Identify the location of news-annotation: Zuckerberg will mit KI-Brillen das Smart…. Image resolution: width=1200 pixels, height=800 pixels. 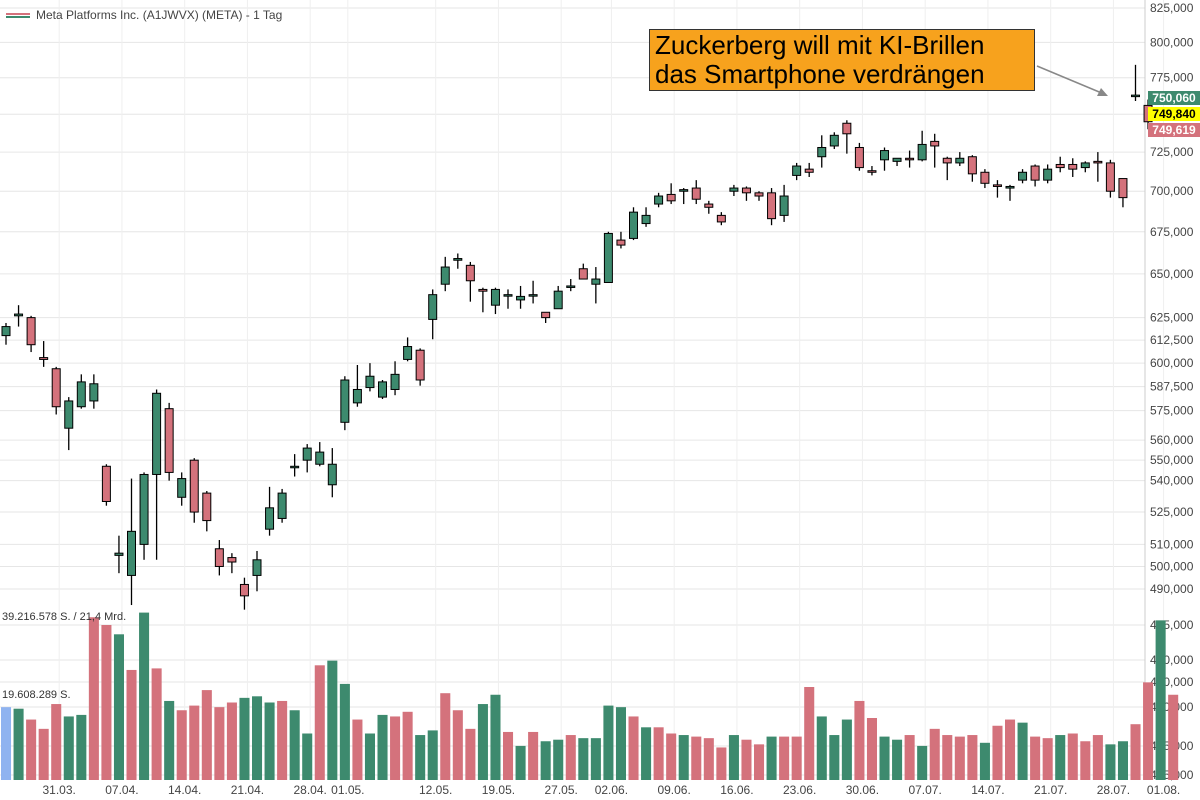
(842, 60).